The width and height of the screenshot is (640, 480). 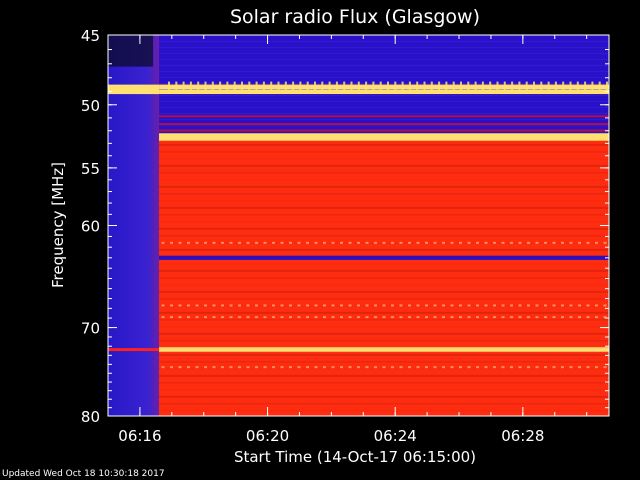 I want to click on y-axis-label: Frequency [MHz], so click(x=58, y=225).